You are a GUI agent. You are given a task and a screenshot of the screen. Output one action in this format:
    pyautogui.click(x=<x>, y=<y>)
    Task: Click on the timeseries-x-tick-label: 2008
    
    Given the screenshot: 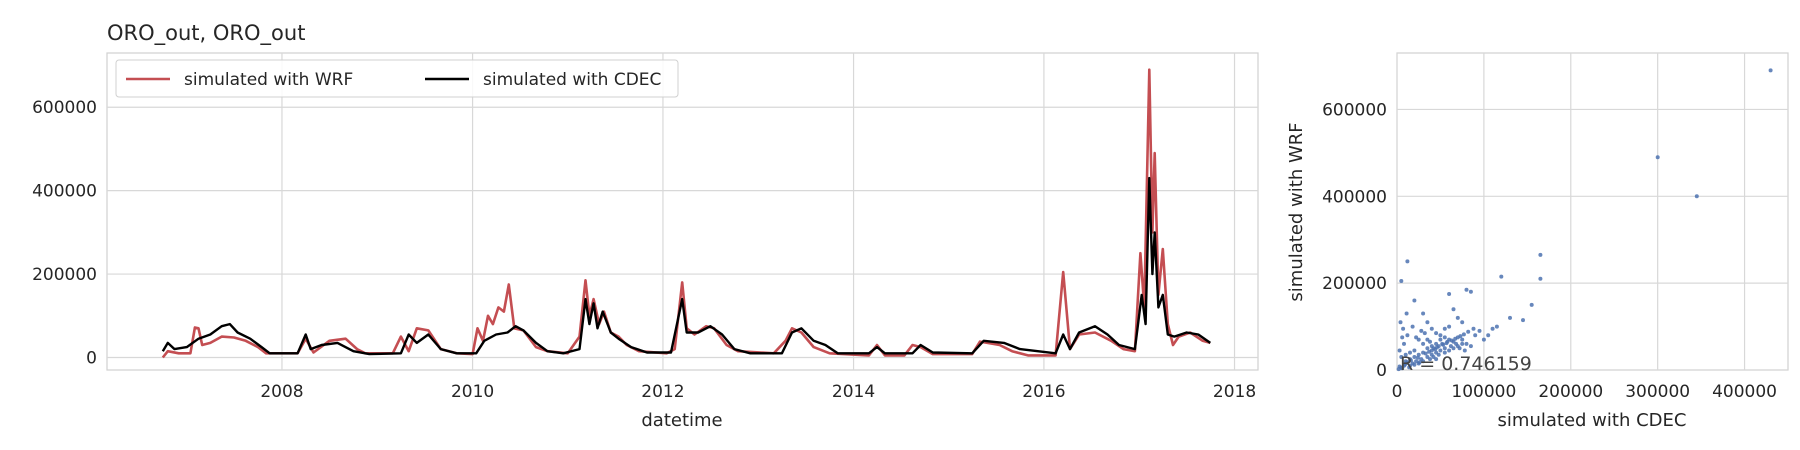 What is the action you would take?
    pyautogui.click(x=281, y=392)
    